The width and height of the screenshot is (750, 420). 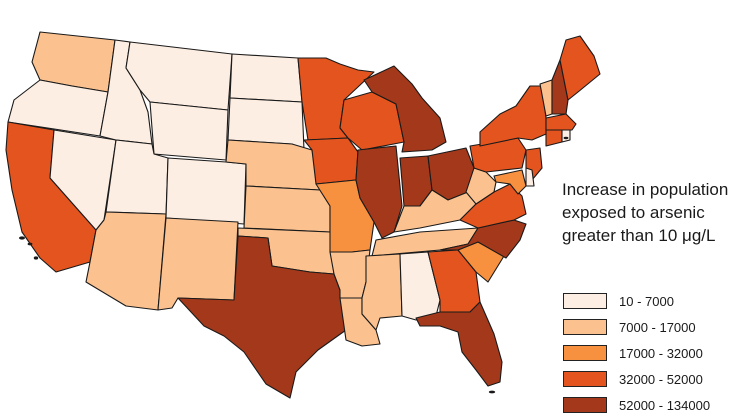 What do you see at coordinates (580, 68) in the screenshot?
I see `state-maine` at bounding box center [580, 68].